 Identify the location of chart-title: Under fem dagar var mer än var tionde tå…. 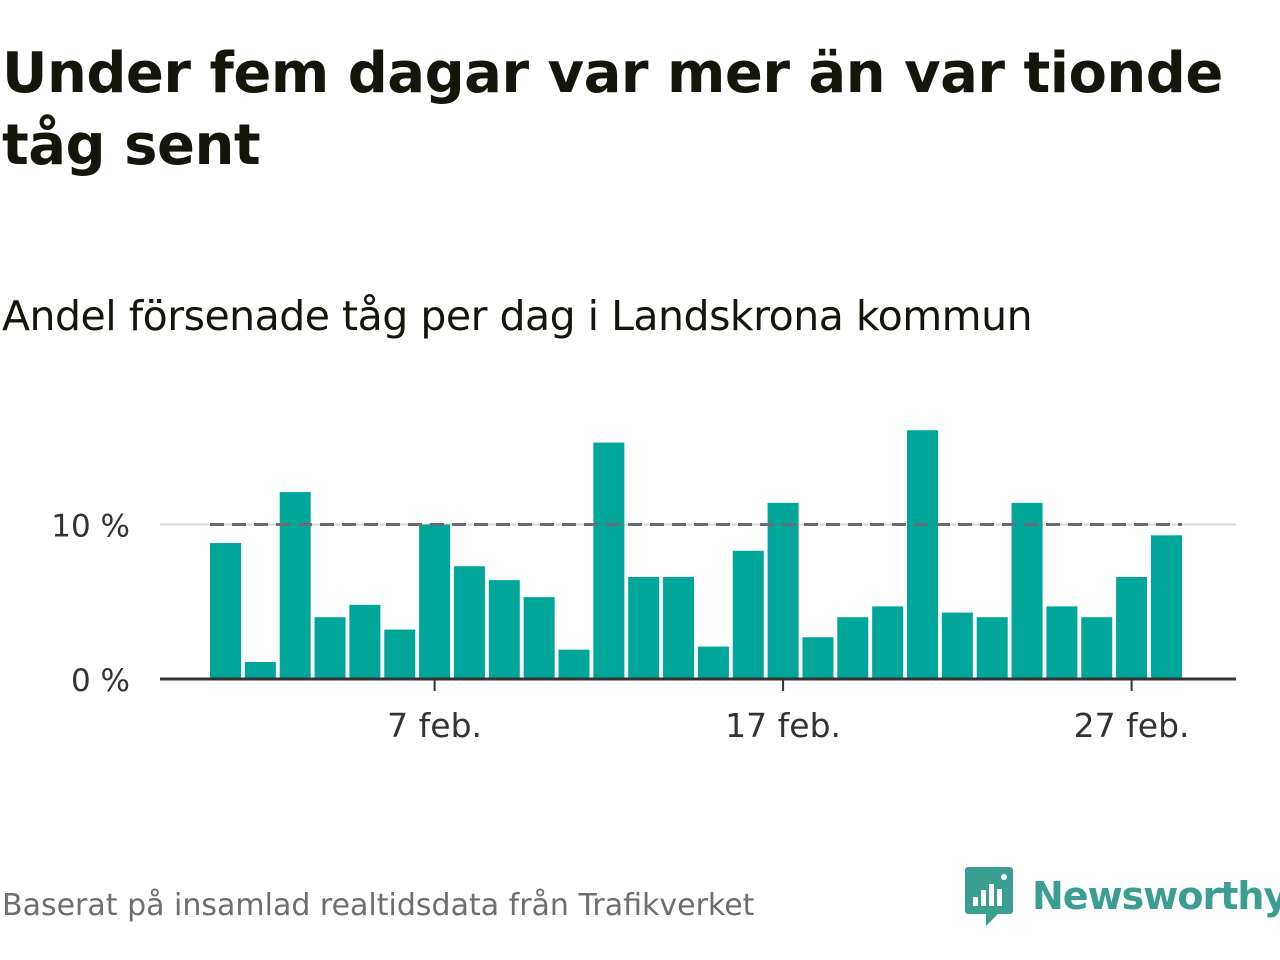
(612, 109).